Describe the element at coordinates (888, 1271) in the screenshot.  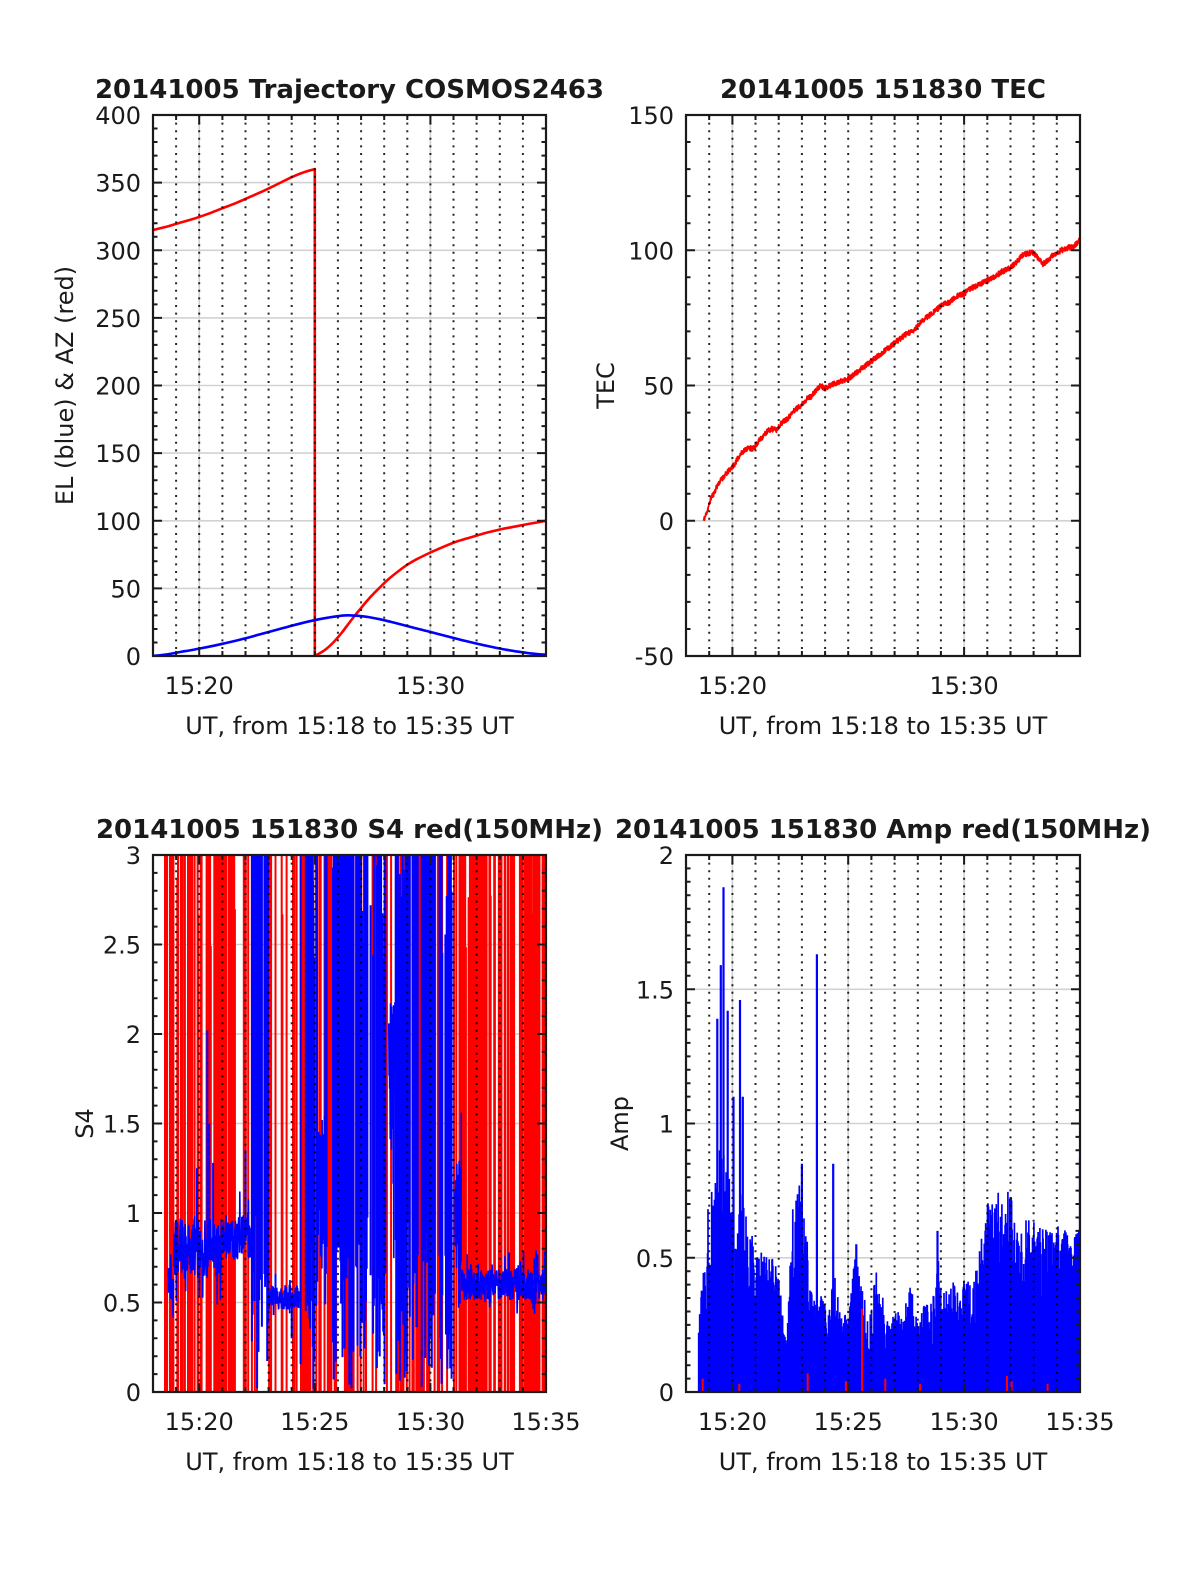
I see `series-amp-400mhz` at that location.